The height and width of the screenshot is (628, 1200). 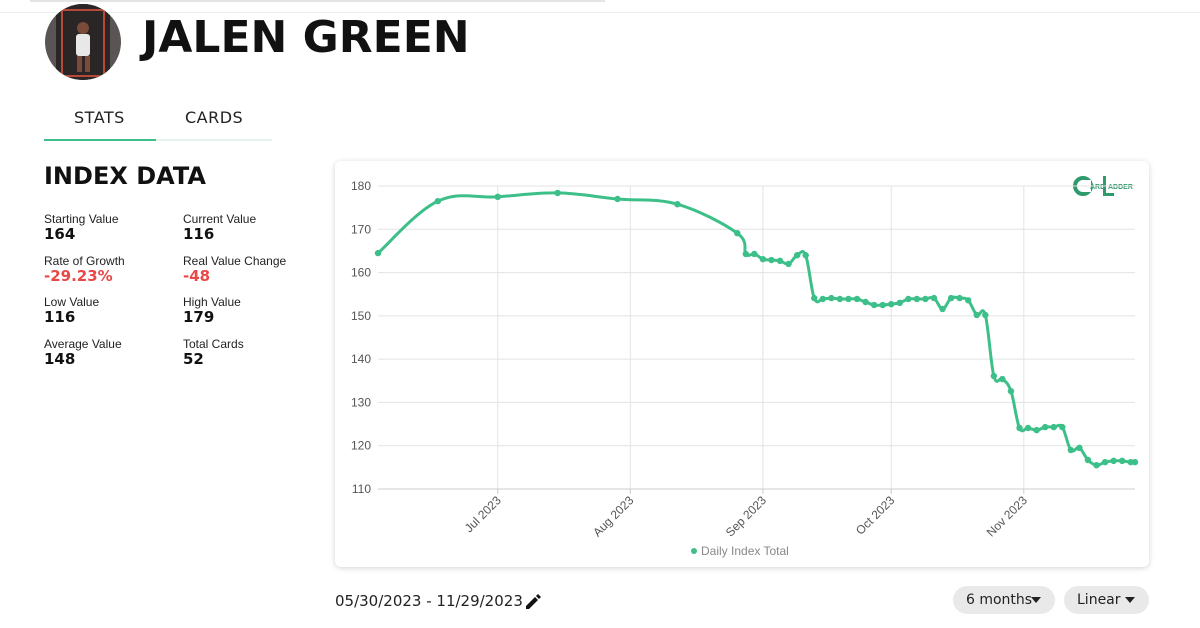 What do you see at coordinates (533, 601) in the screenshot?
I see `edit-icon` at bounding box center [533, 601].